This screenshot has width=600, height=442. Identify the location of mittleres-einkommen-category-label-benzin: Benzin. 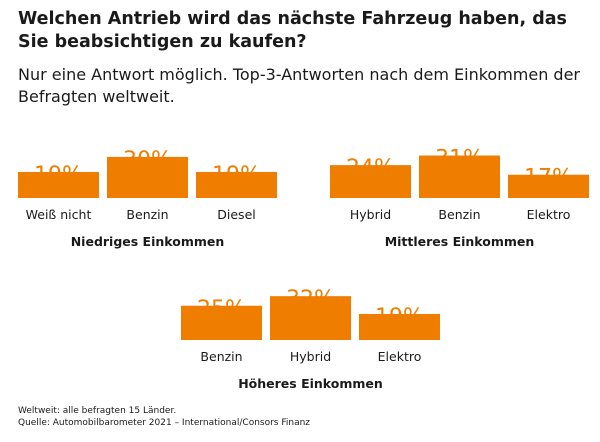
(459, 214).